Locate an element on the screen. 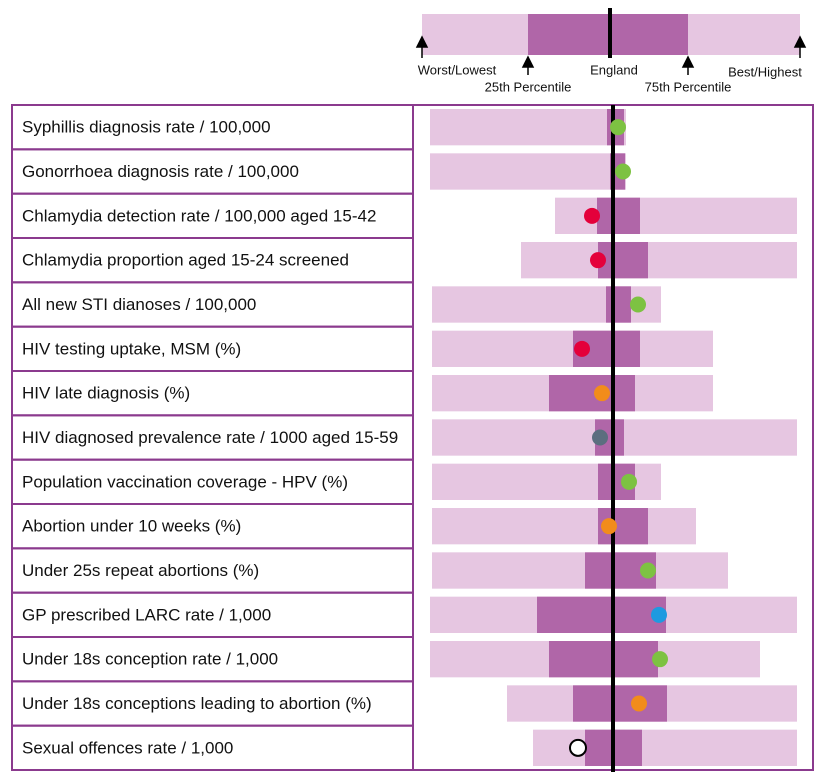  england-line is located at coordinates (613, 438).